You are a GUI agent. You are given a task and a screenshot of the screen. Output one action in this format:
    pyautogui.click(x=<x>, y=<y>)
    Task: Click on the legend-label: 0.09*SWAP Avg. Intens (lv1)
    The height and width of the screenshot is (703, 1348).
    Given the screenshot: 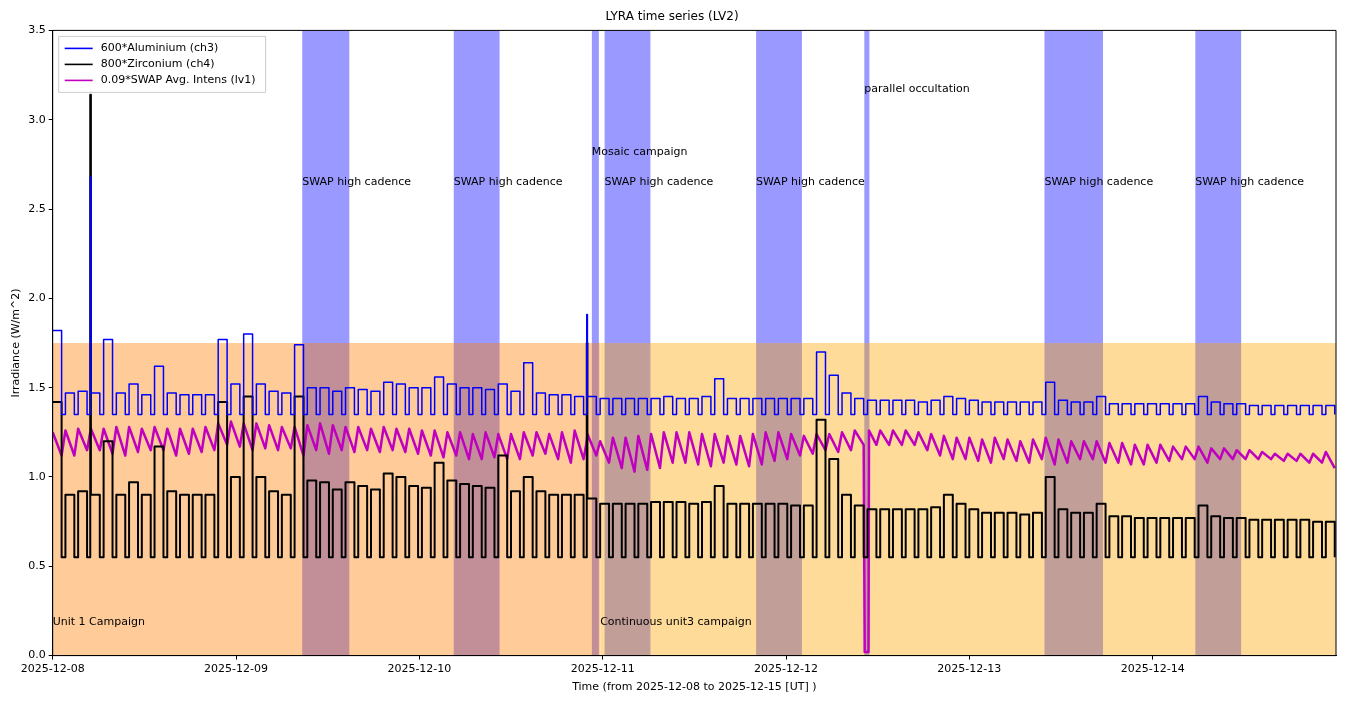 What is the action you would take?
    pyautogui.click(x=178, y=80)
    